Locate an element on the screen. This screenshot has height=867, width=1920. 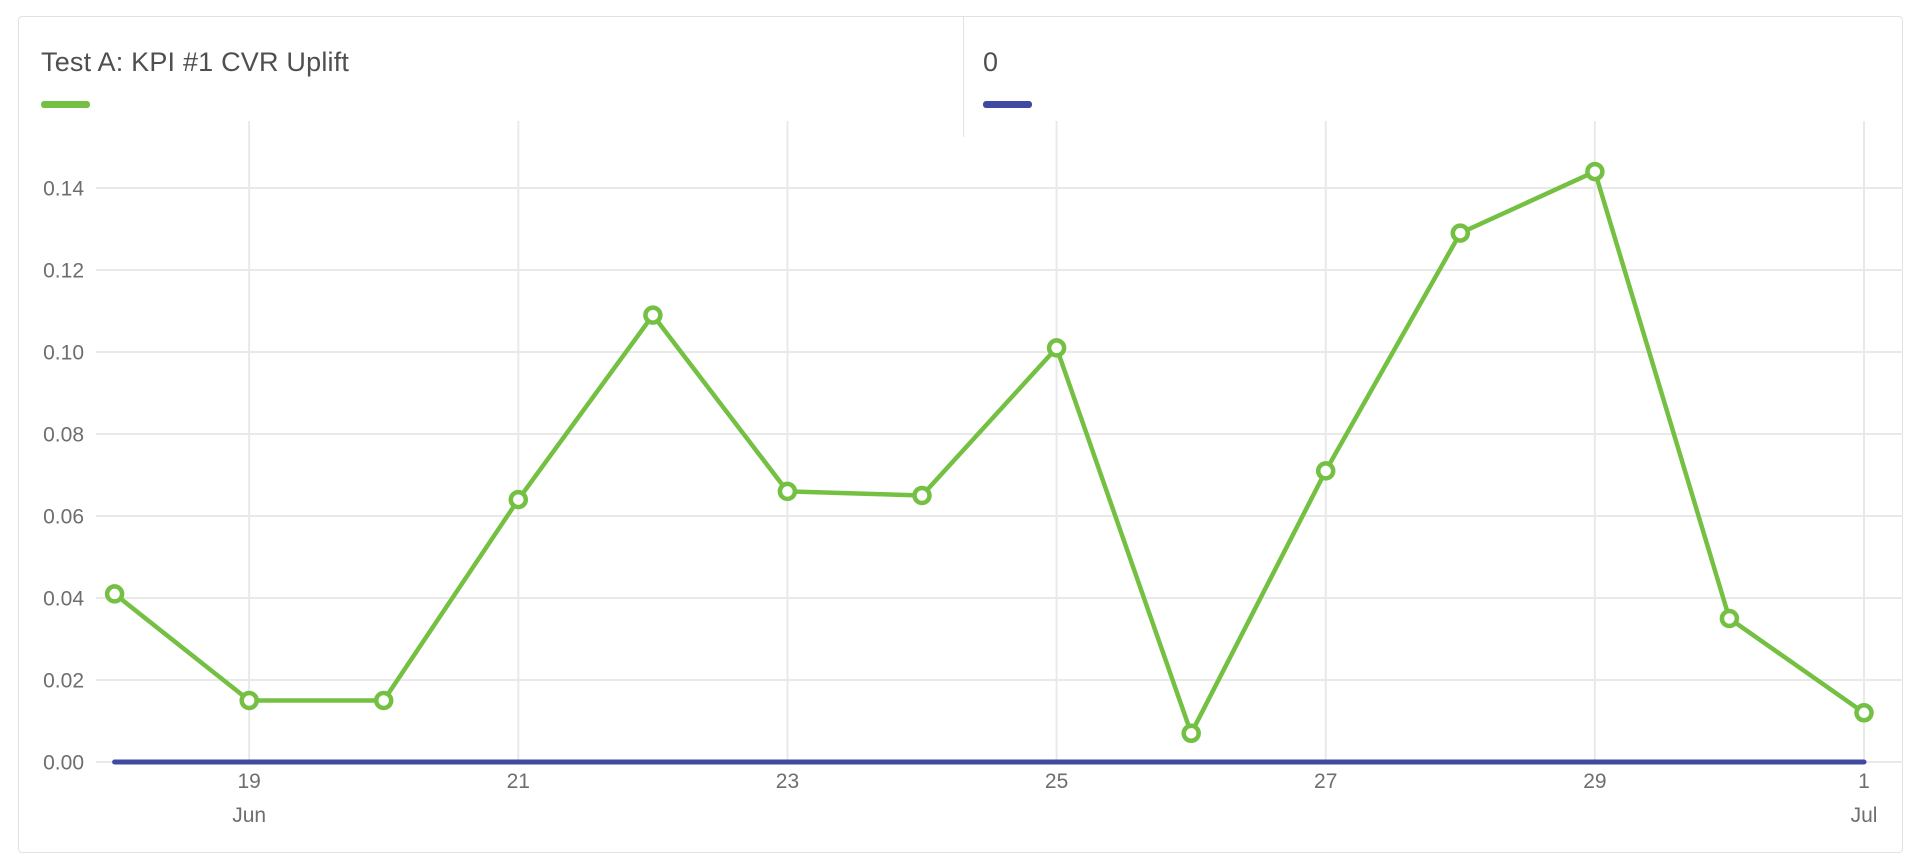
y-axis-tick-label: 0.06 is located at coordinates (63, 517).